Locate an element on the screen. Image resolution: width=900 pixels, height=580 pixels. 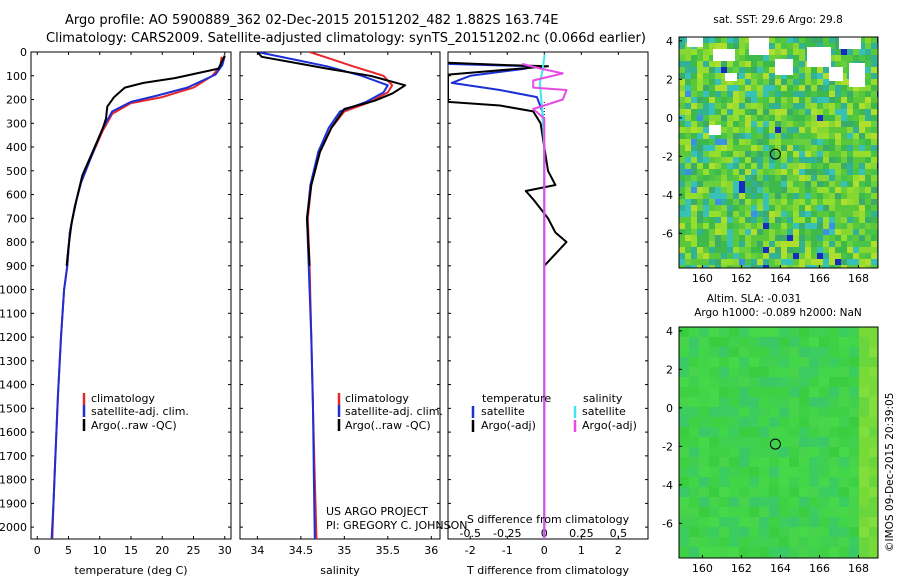
depth-tick-label: 200 is located at coordinates (16, 100).